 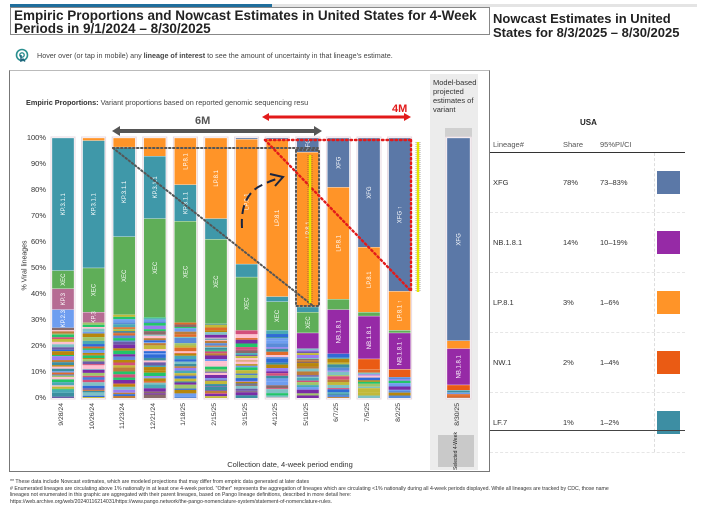 What do you see at coordinates (458, 391) in the screenshot?
I see `bar-segment-lf7` at bounding box center [458, 391].